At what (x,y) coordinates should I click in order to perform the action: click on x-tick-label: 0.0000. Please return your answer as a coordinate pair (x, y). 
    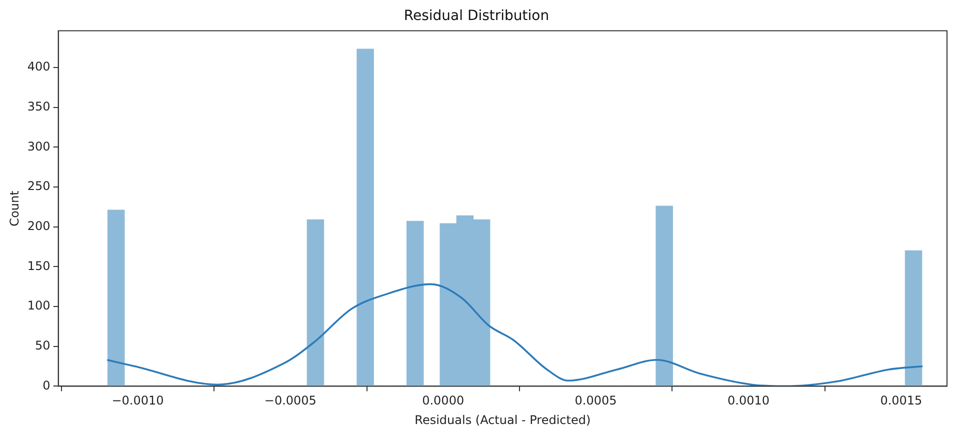
    Looking at the image, I should click on (443, 401).